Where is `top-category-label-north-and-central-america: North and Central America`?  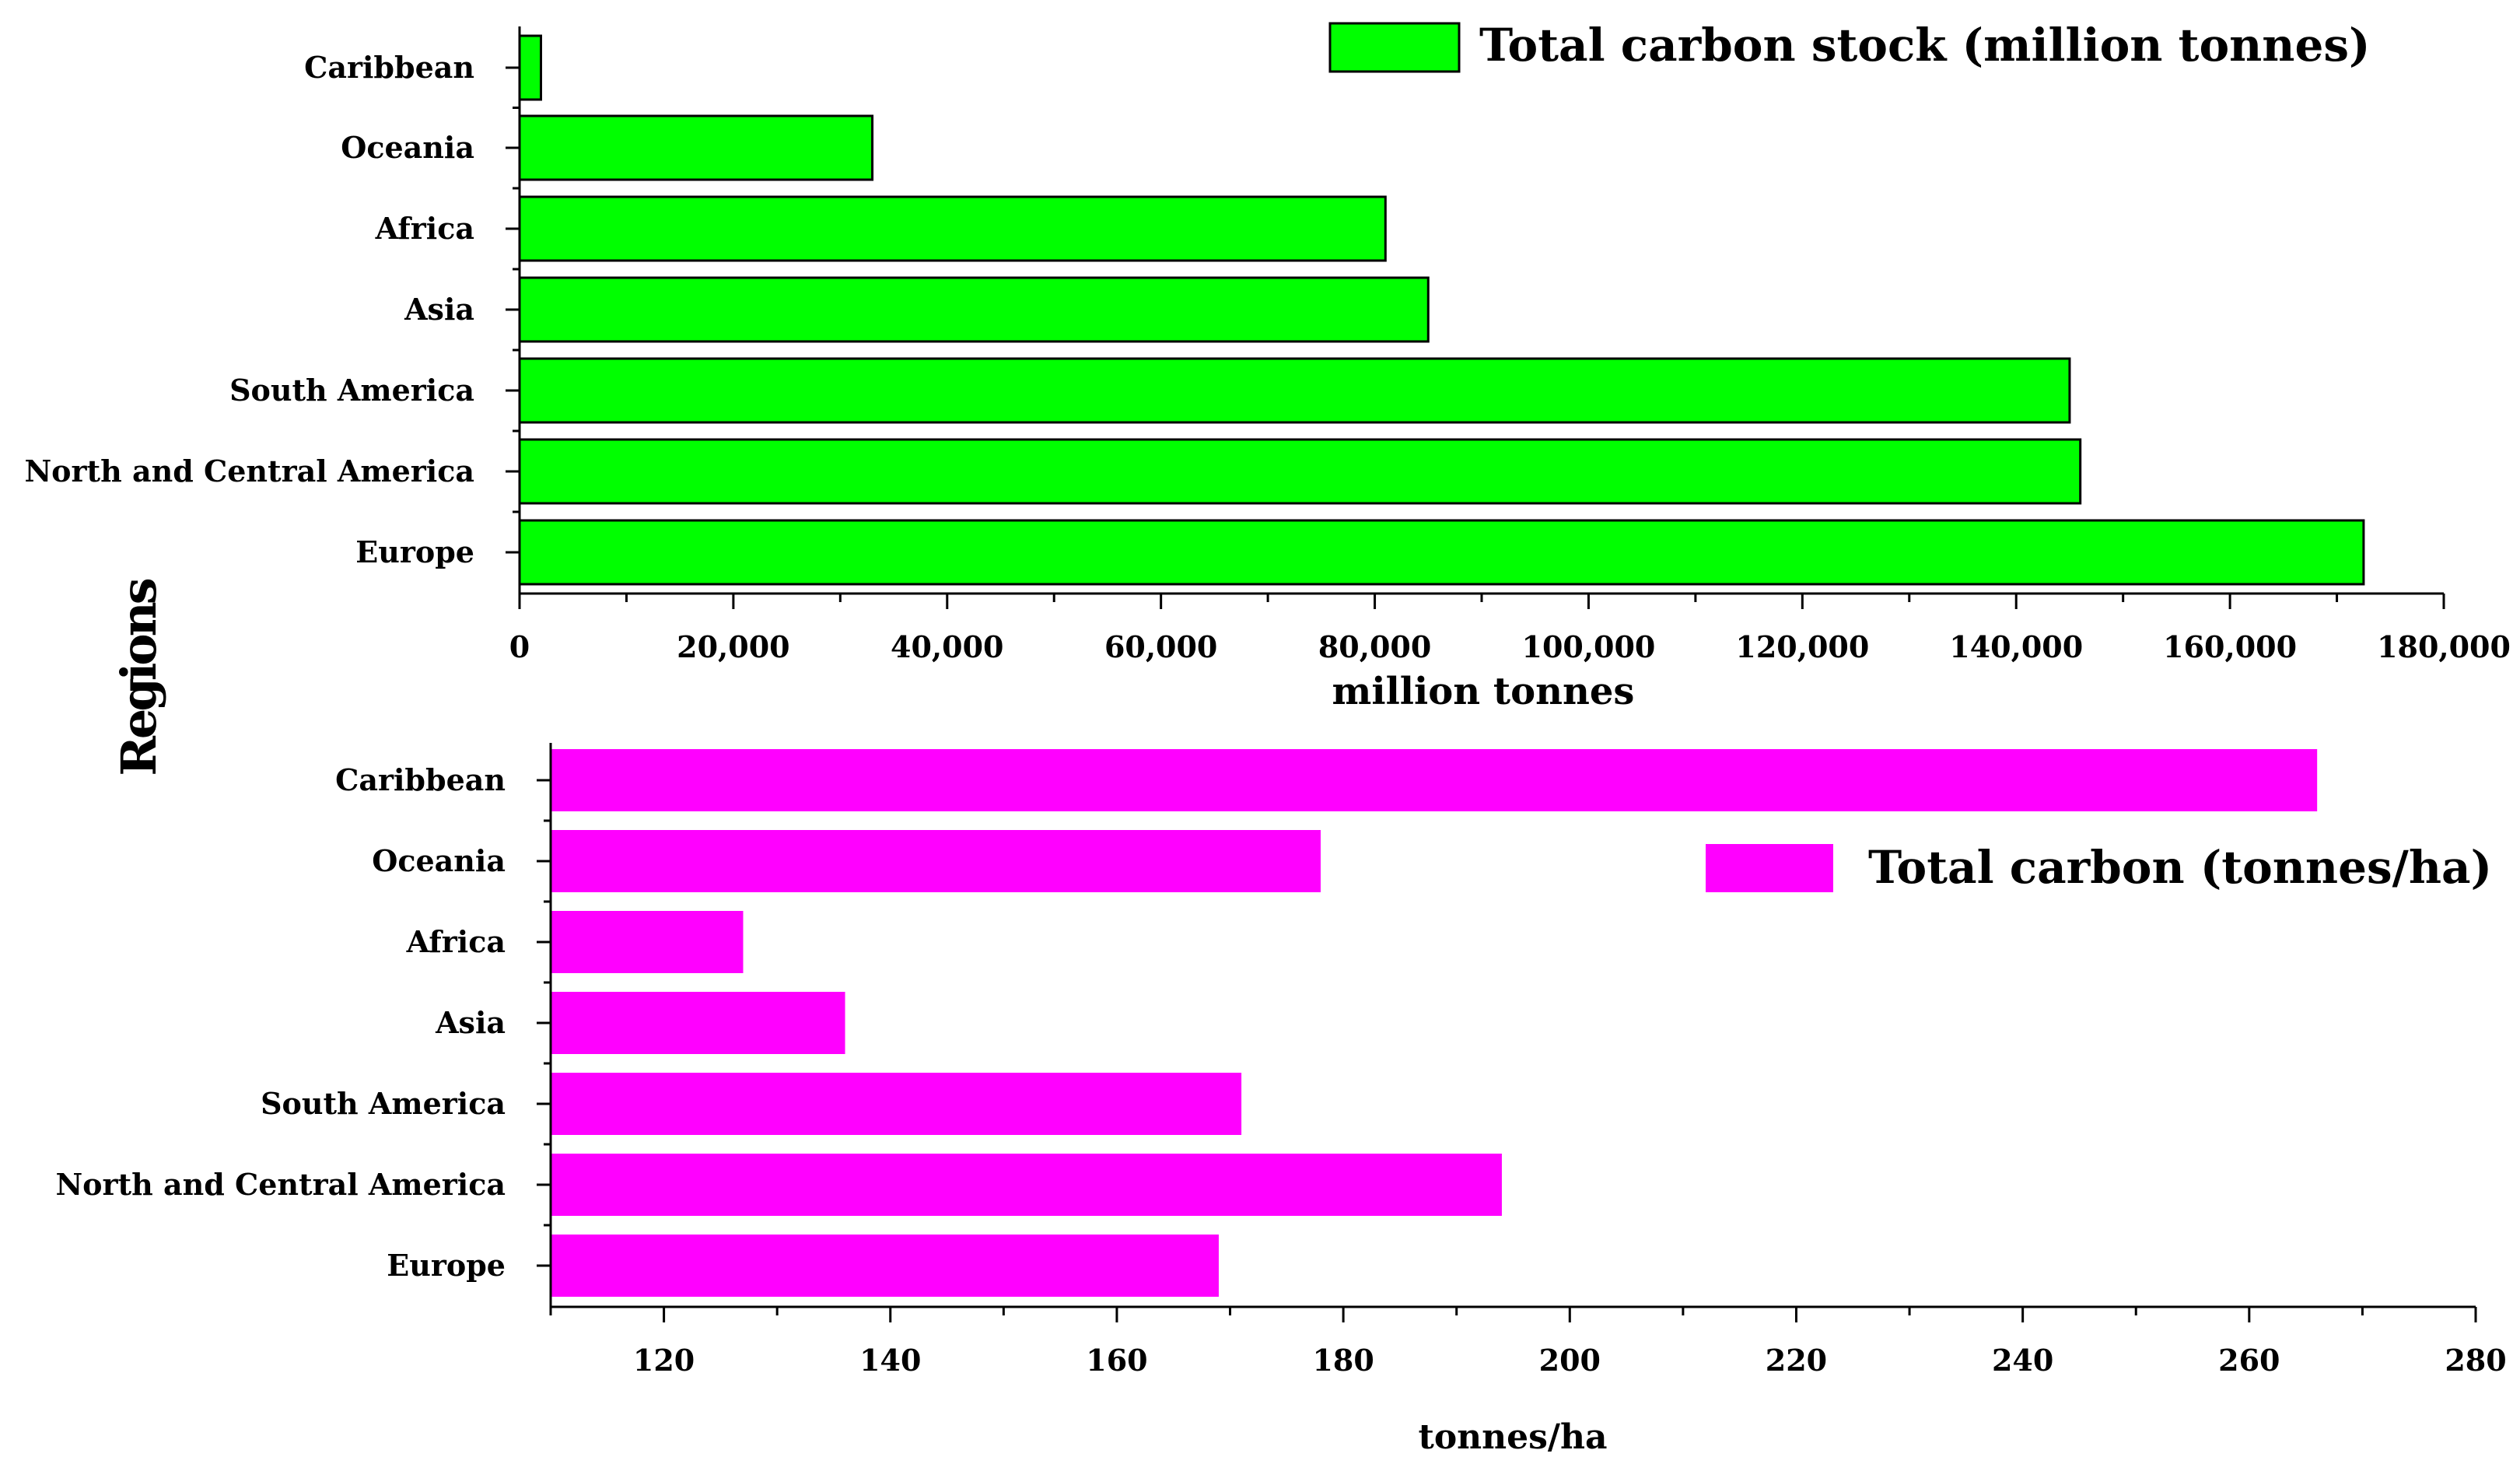
top-category-label-north-and-central-america: North and Central America is located at coordinates (249, 471).